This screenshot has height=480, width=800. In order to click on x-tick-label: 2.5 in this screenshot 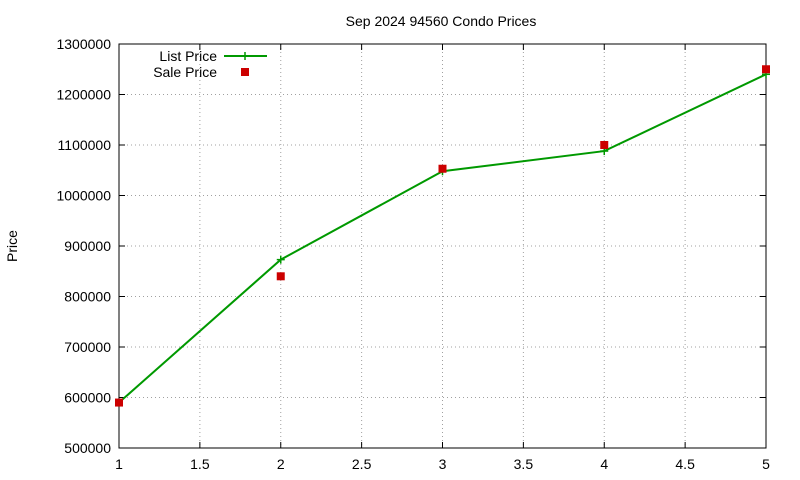, I will do `click(362, 464)`.